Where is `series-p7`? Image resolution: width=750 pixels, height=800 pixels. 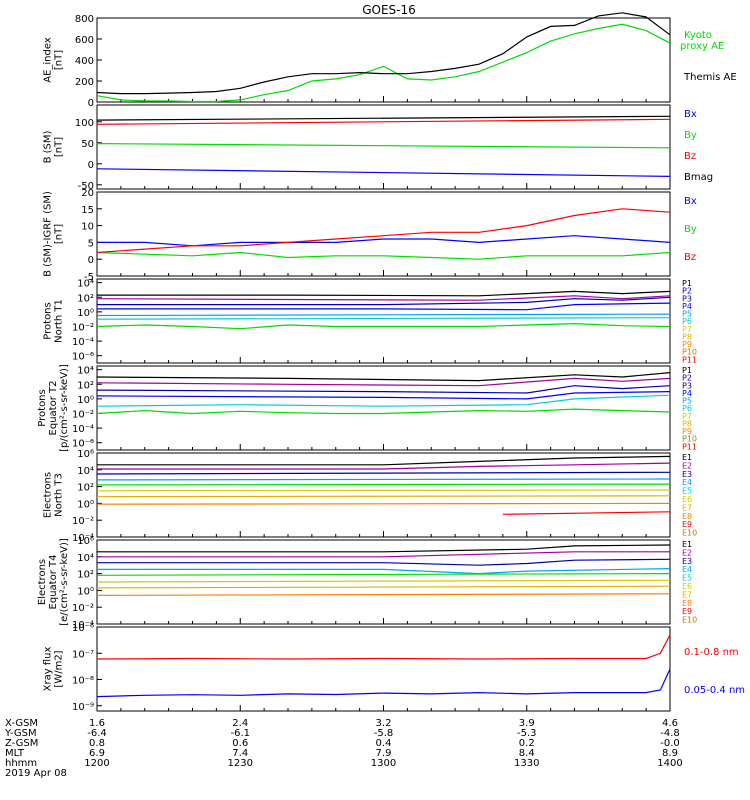 series-p7 is located at coordinates (383, 326).